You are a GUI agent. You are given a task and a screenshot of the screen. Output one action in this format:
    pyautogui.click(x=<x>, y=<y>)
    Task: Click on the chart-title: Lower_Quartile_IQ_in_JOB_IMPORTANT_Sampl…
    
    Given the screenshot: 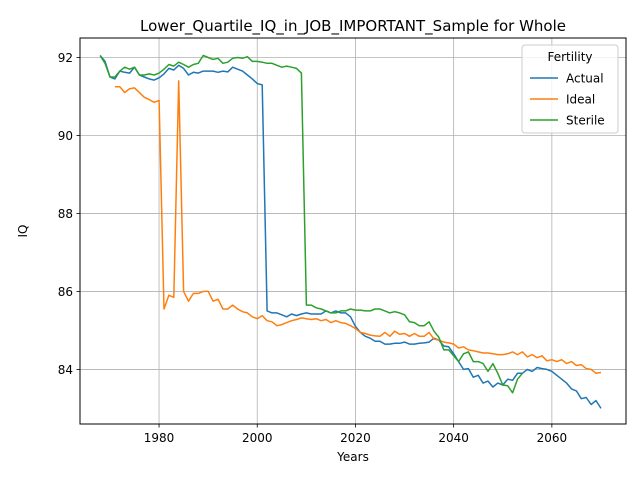 What is the action you would take?
    pyautogui.click(x=353, y=26)
    